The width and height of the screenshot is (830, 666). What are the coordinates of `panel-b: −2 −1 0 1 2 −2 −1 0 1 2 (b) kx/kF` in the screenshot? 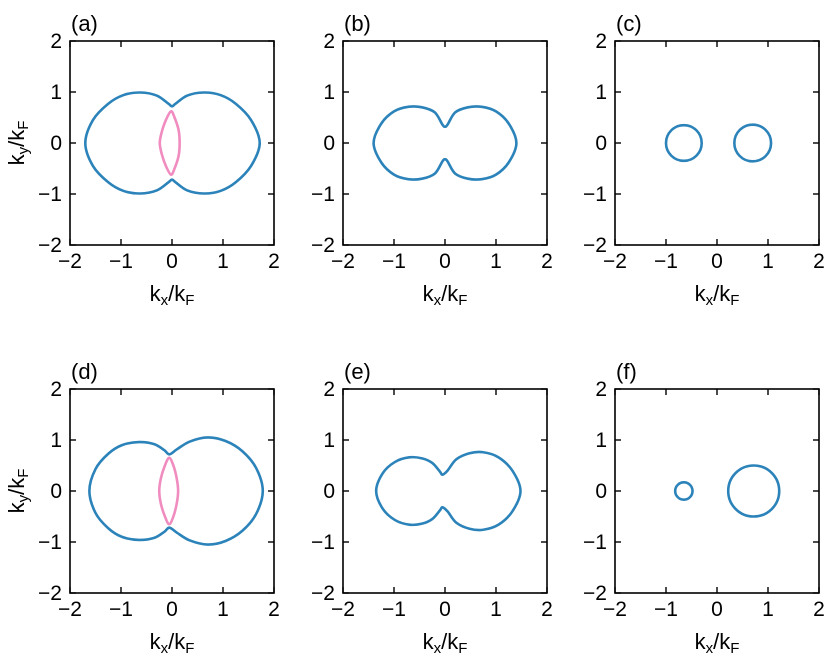 It's located at (432, 160).